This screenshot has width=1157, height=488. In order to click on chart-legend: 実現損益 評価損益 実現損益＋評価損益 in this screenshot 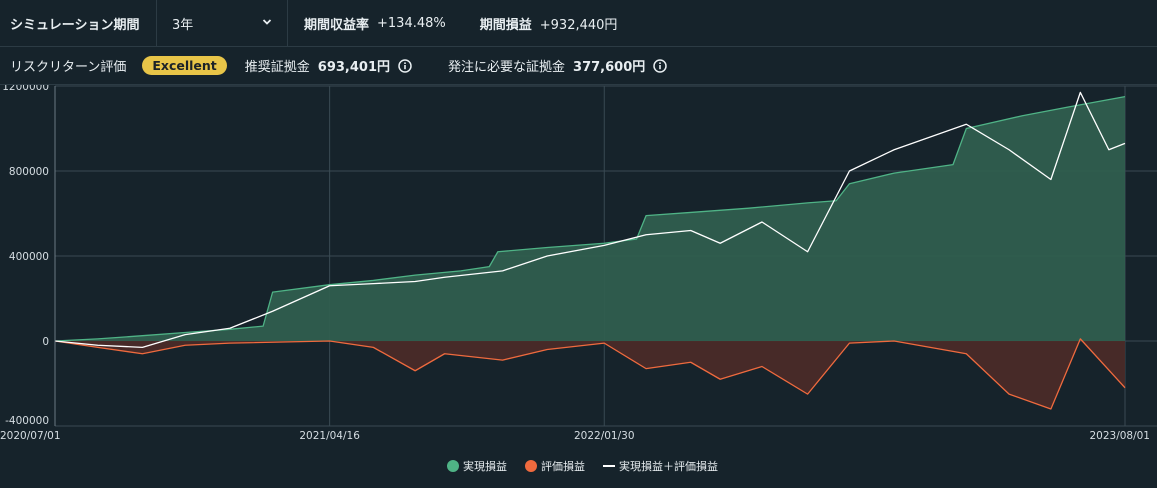, I will do `click(582, 466)`.